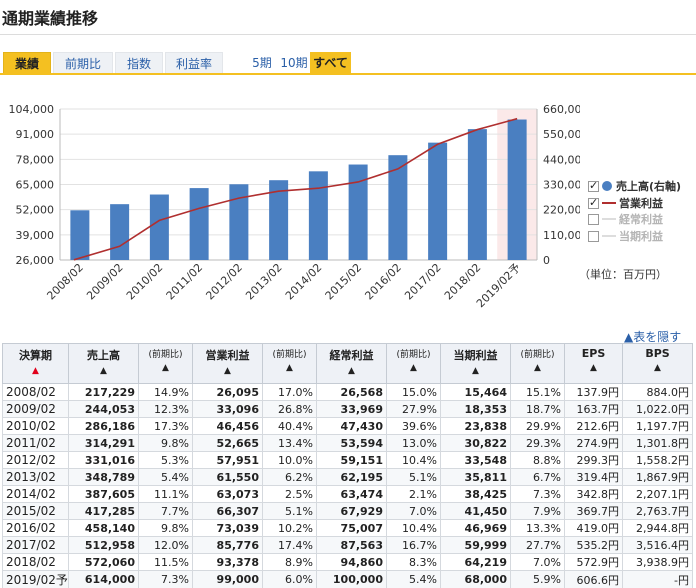 The width and height of the screenshot is (696, 588). I want to click on table-cell: 458,140, so click(103, 528).